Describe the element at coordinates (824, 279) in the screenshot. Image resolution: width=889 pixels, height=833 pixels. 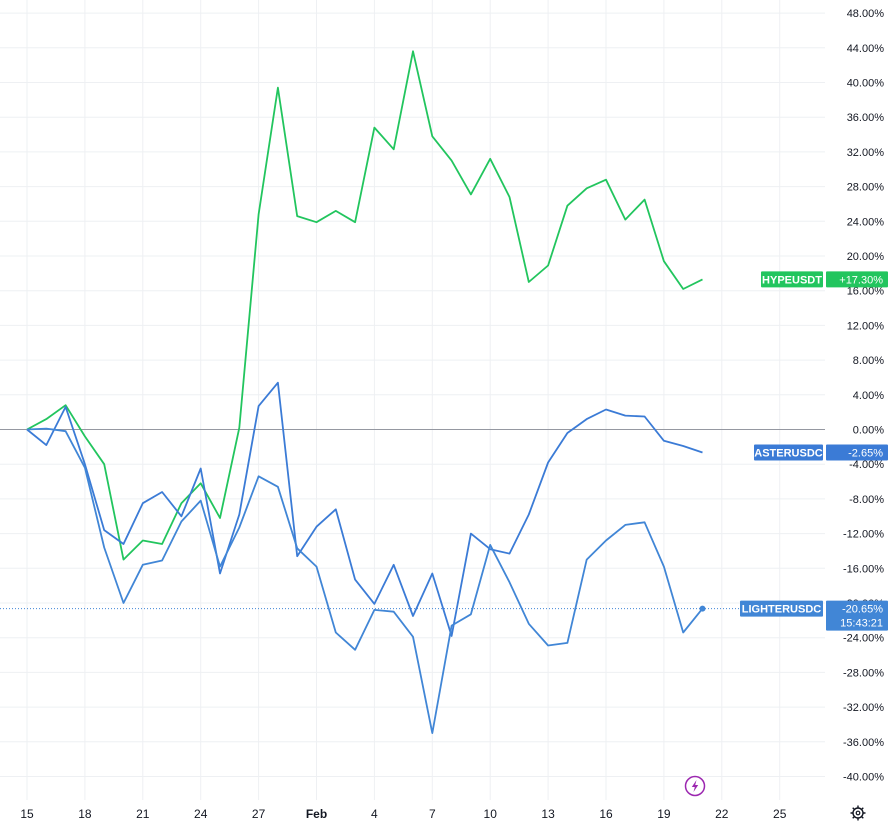
I see `series-tag-hypeusdt: HYPEUSDT +17.30%` at that location.